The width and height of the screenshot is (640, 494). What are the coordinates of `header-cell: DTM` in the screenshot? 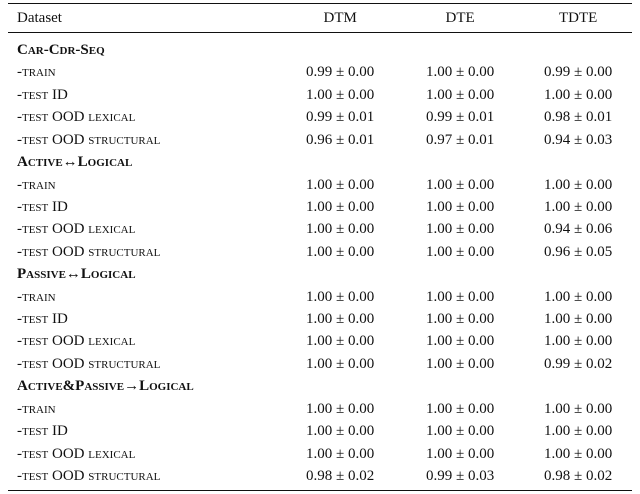 It's located at (340, 18).